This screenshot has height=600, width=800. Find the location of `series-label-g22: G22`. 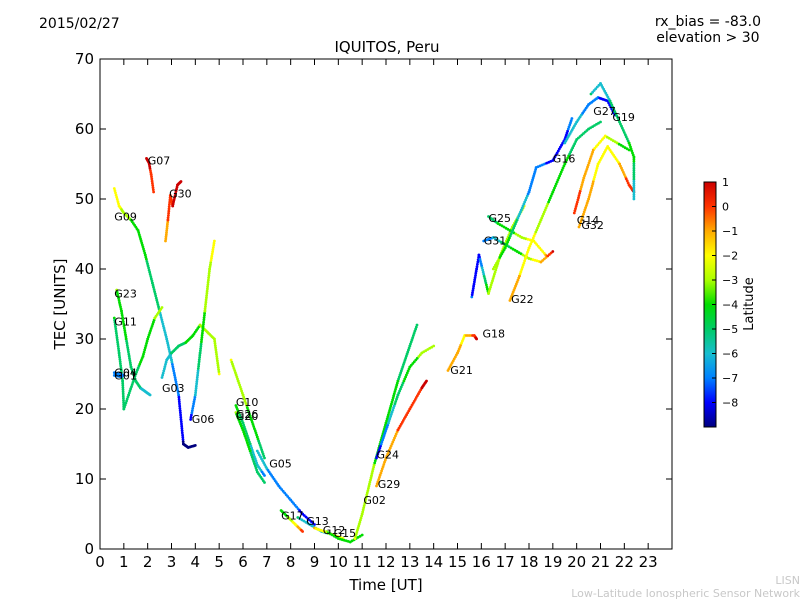

series-label-g22: G22 is located at coordinates (522, 299).